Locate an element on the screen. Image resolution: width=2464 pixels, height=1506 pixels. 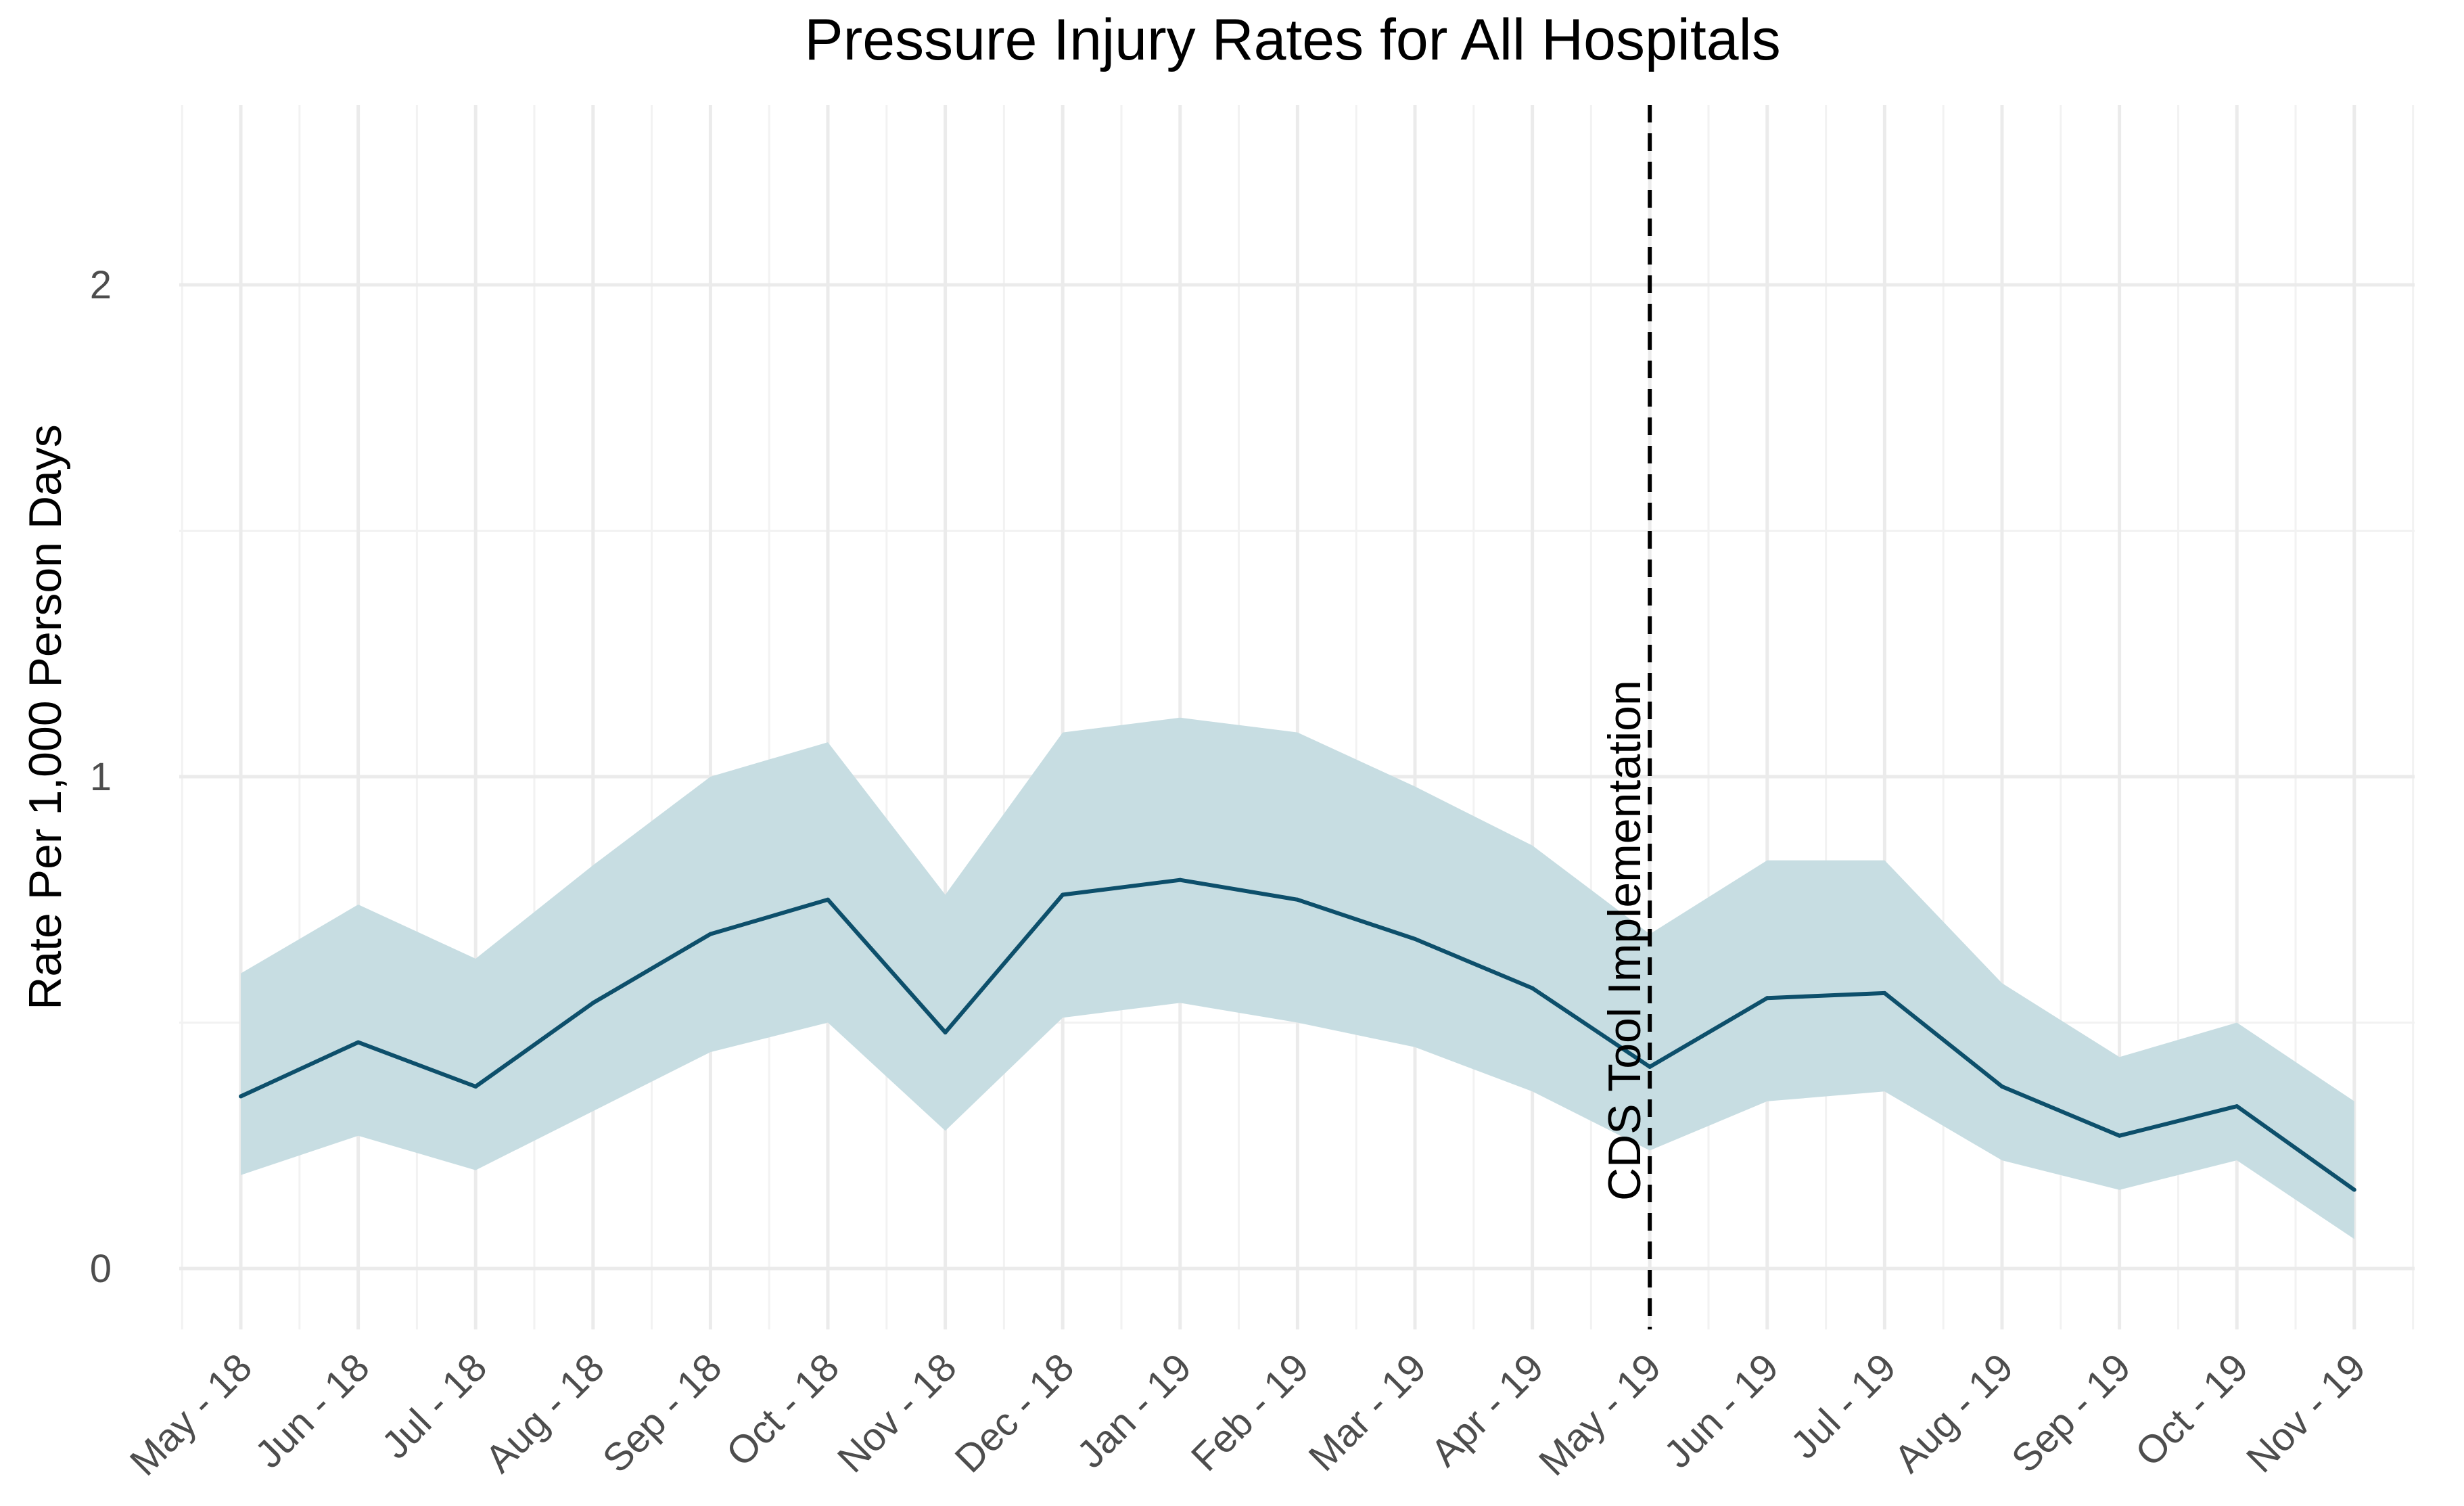
x-tick-label: Sep - 18 is located at coordinates (663, 1413).